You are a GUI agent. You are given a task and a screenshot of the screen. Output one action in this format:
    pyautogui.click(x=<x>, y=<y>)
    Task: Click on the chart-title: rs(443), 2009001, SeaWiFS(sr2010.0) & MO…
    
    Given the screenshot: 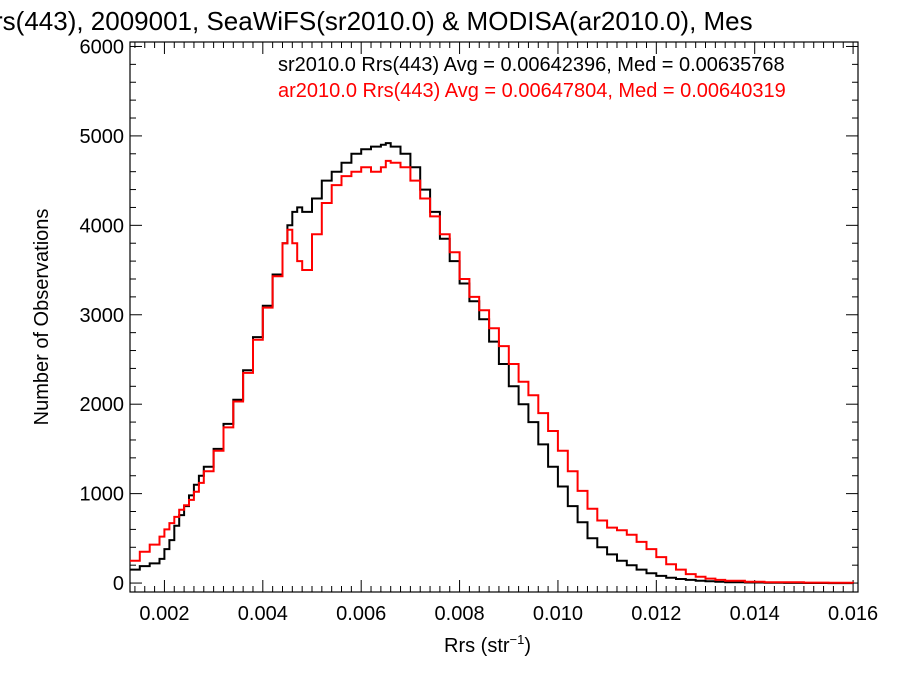 What is the action you would take?
    pyautogui.click(x=376, y=21)
    